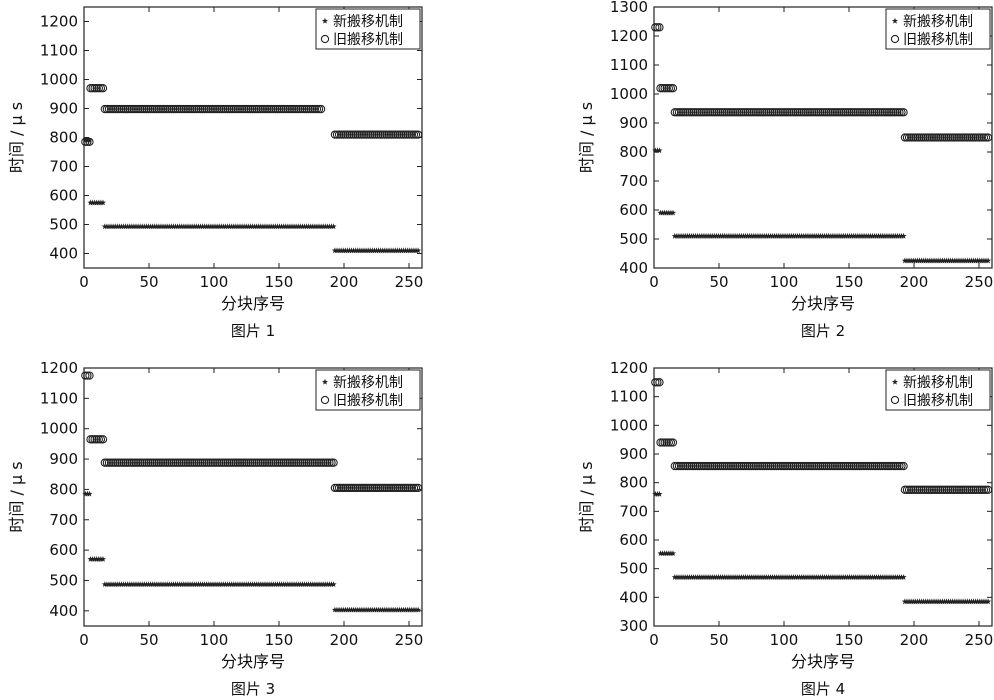 Image resolution: width=994 pixels, height=700 pixels. I want to click on x-tick-label: 100, so click(784, 282).